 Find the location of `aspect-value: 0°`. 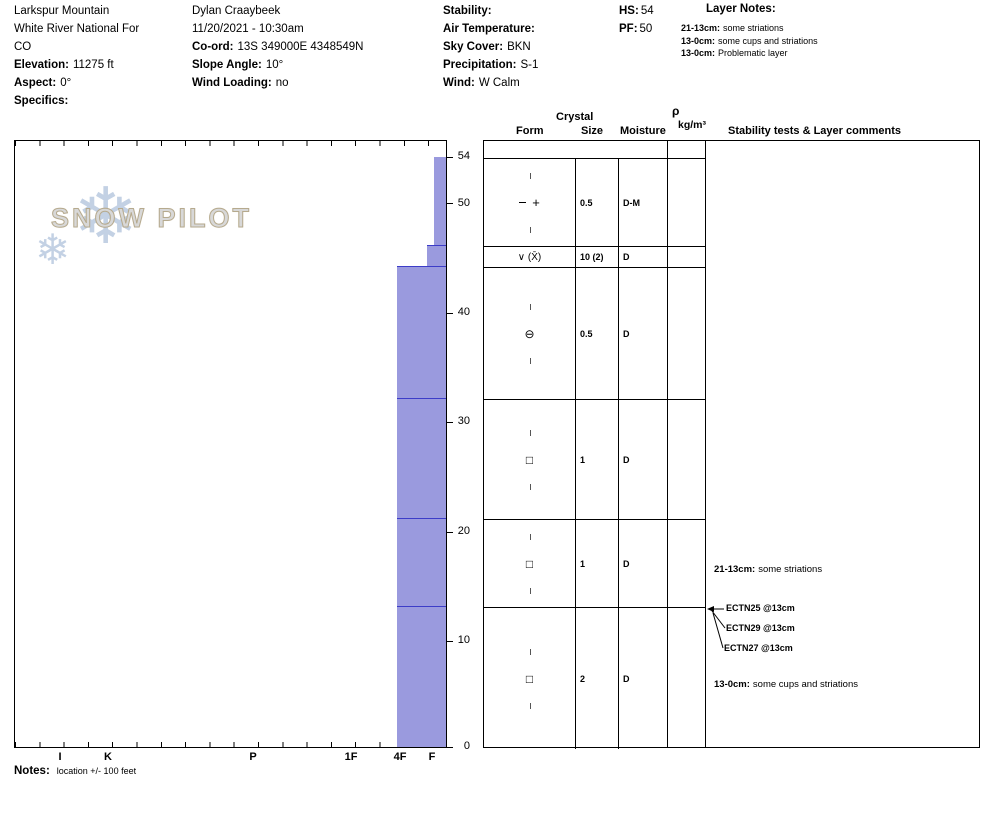

aspect-value: 0° is located at coordinates (66, 83).